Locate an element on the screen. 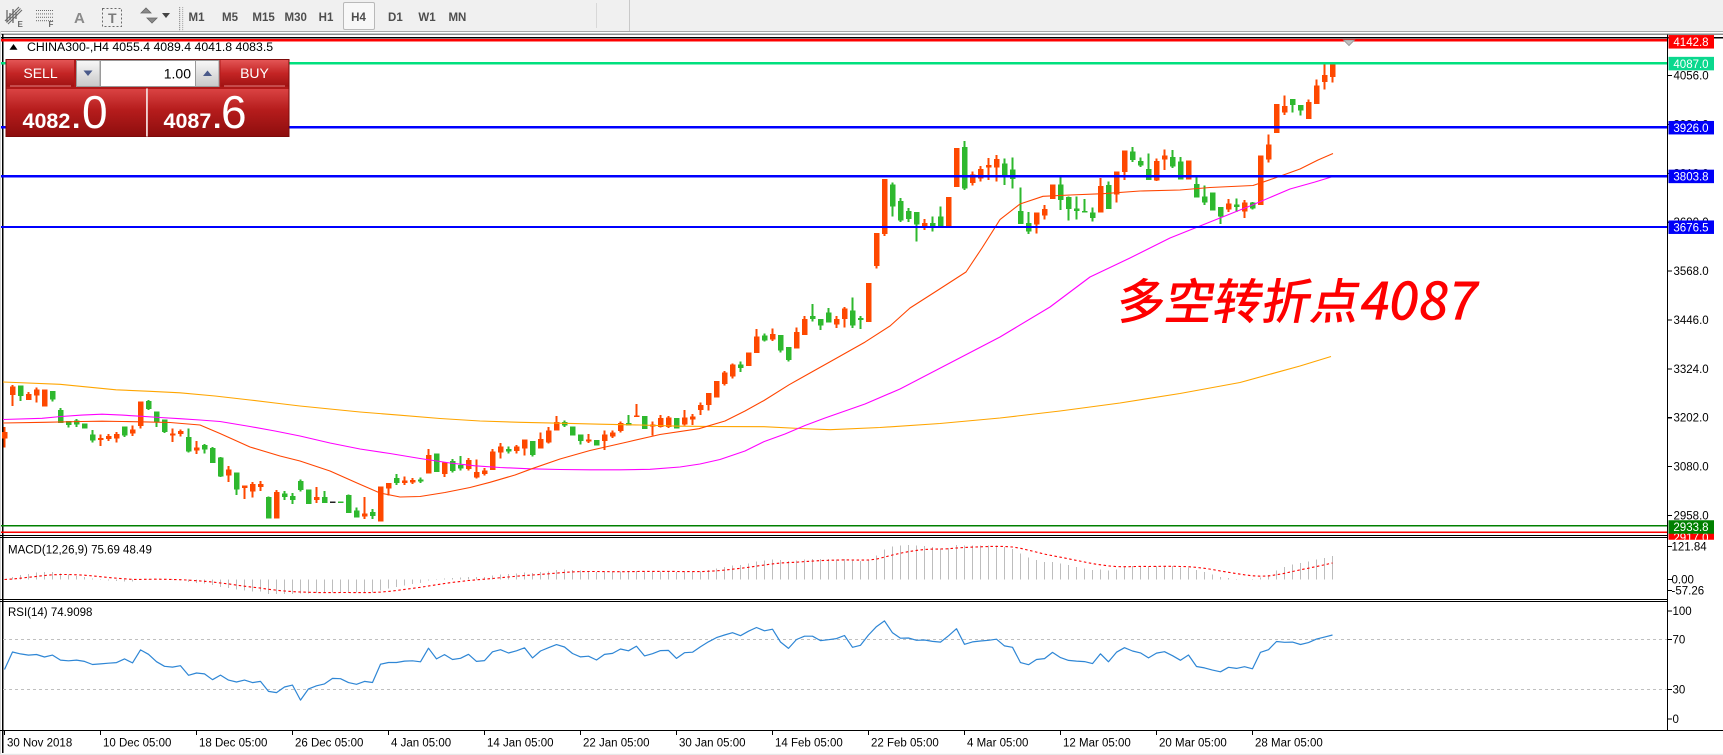  svg-text: H4 is located at coordinates (358, 18).